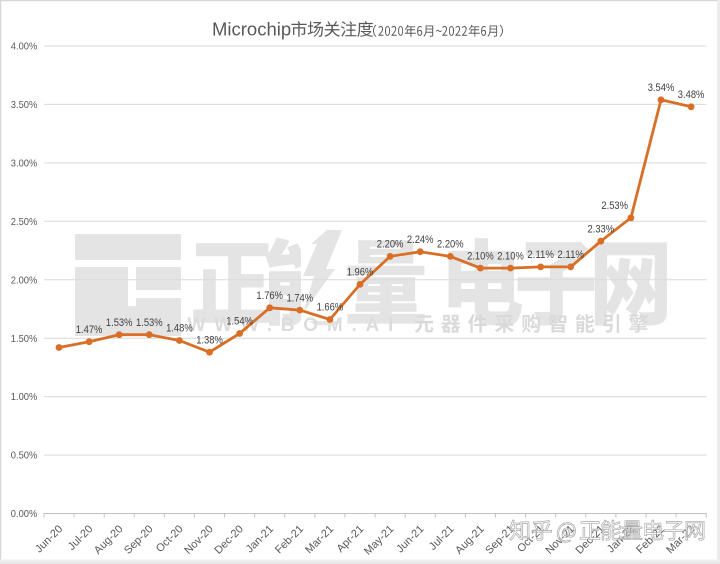  What do you see at coordinates (24, 339) in the screenshot?
I see `svg-text: 1.50%` at bounding box center [24, 339].